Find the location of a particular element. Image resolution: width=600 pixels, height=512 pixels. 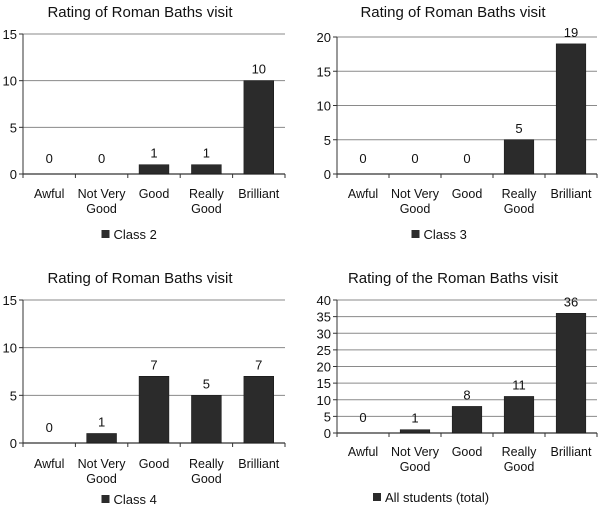

data-label: 7 is located at coordinates (153, 364).